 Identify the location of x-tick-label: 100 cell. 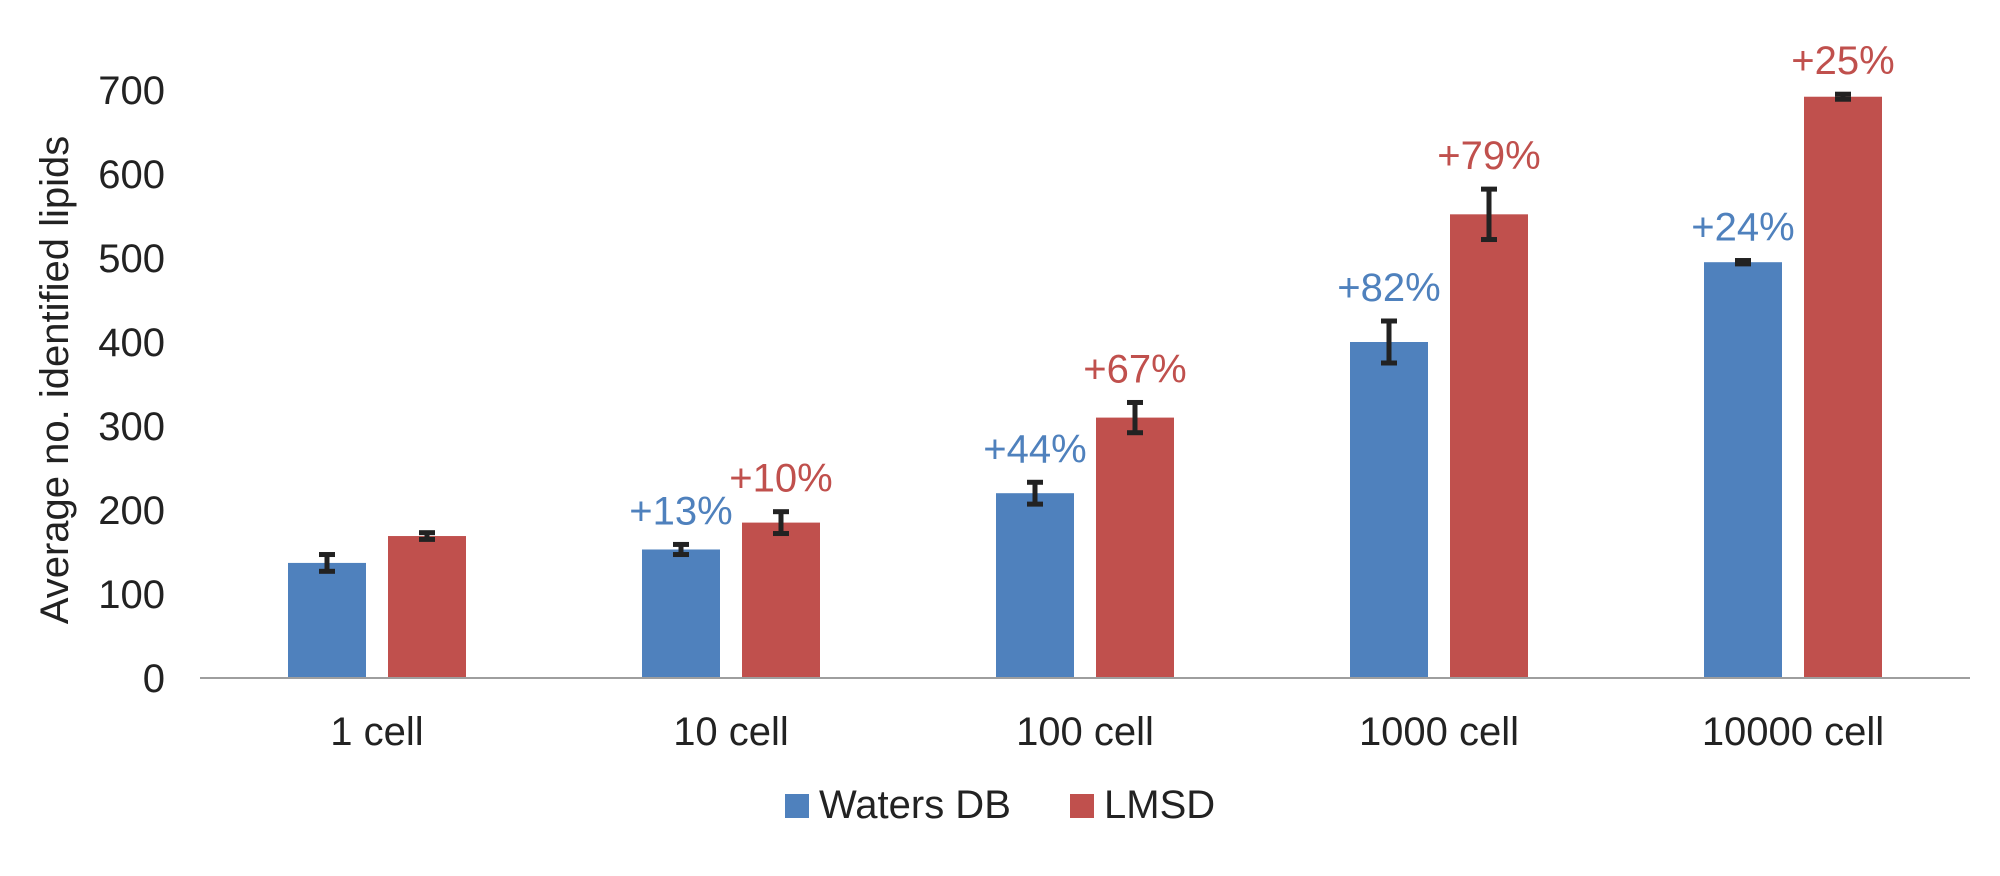
(1085, 732).